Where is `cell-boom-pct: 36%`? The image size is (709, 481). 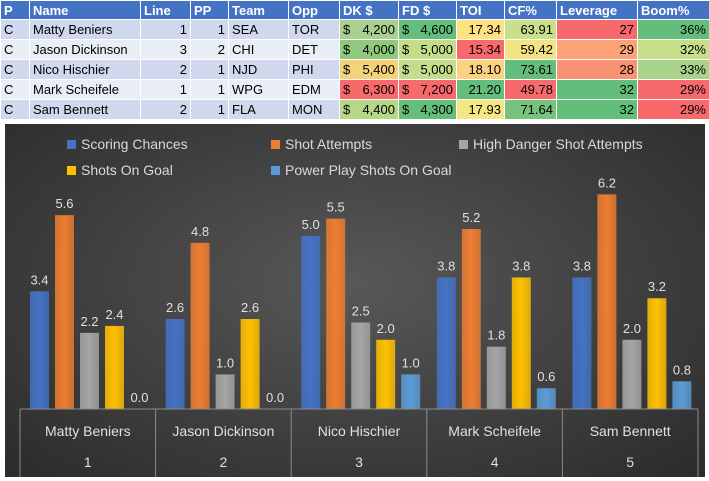 cell-boom-pct: 36% is located at coordinates (673, 29).